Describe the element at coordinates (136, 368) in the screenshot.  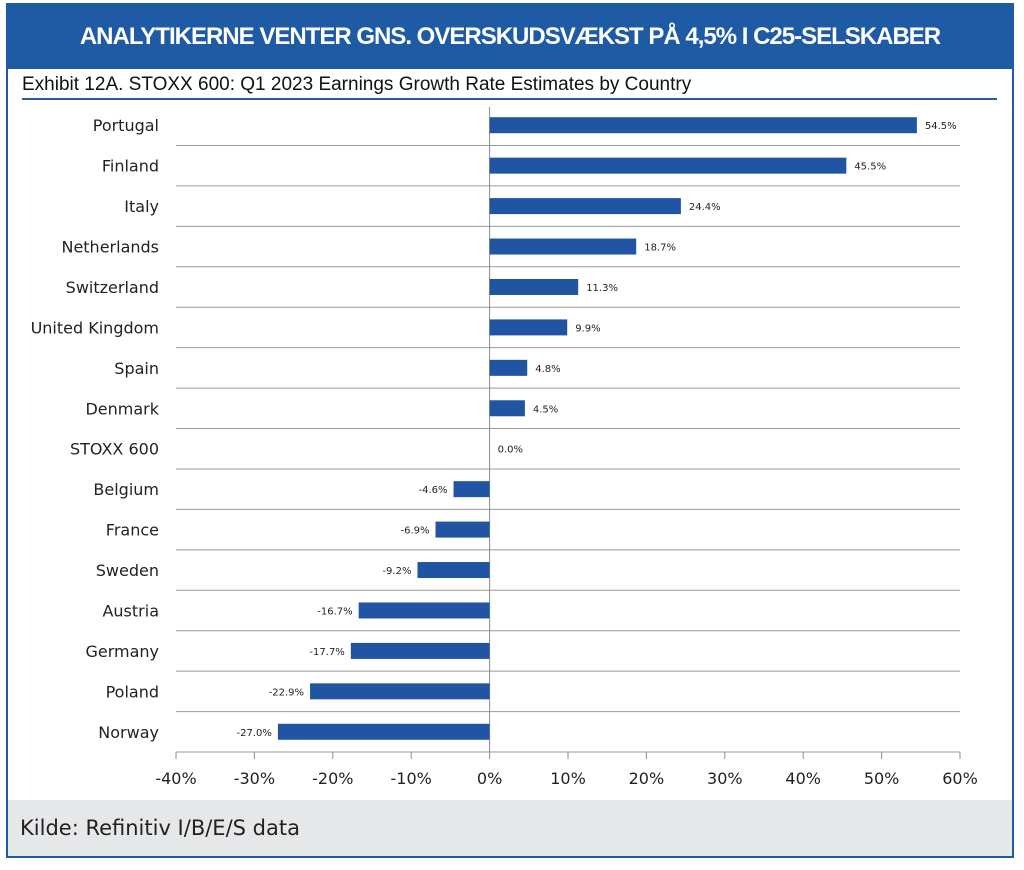
I see `category-label: Spain` at that location.